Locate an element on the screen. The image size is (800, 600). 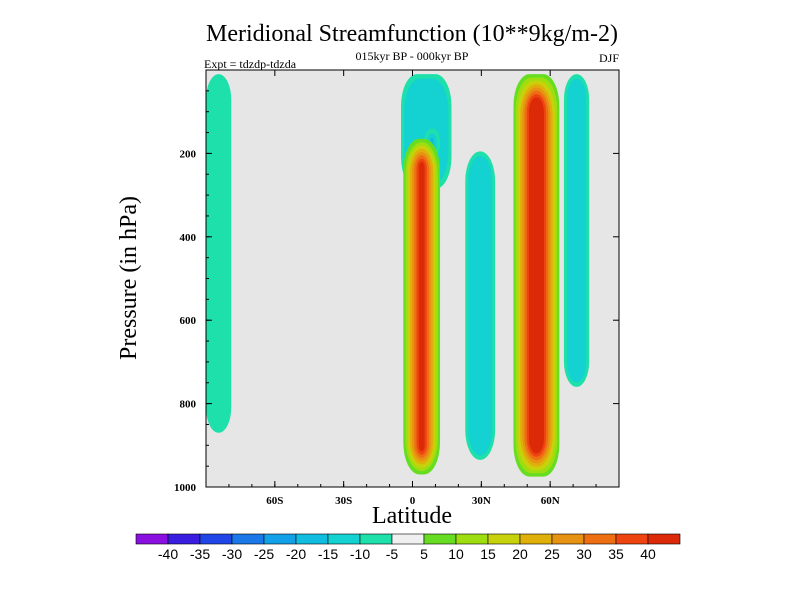
colorbar-label: -30 is located at coordinates (232, 554).